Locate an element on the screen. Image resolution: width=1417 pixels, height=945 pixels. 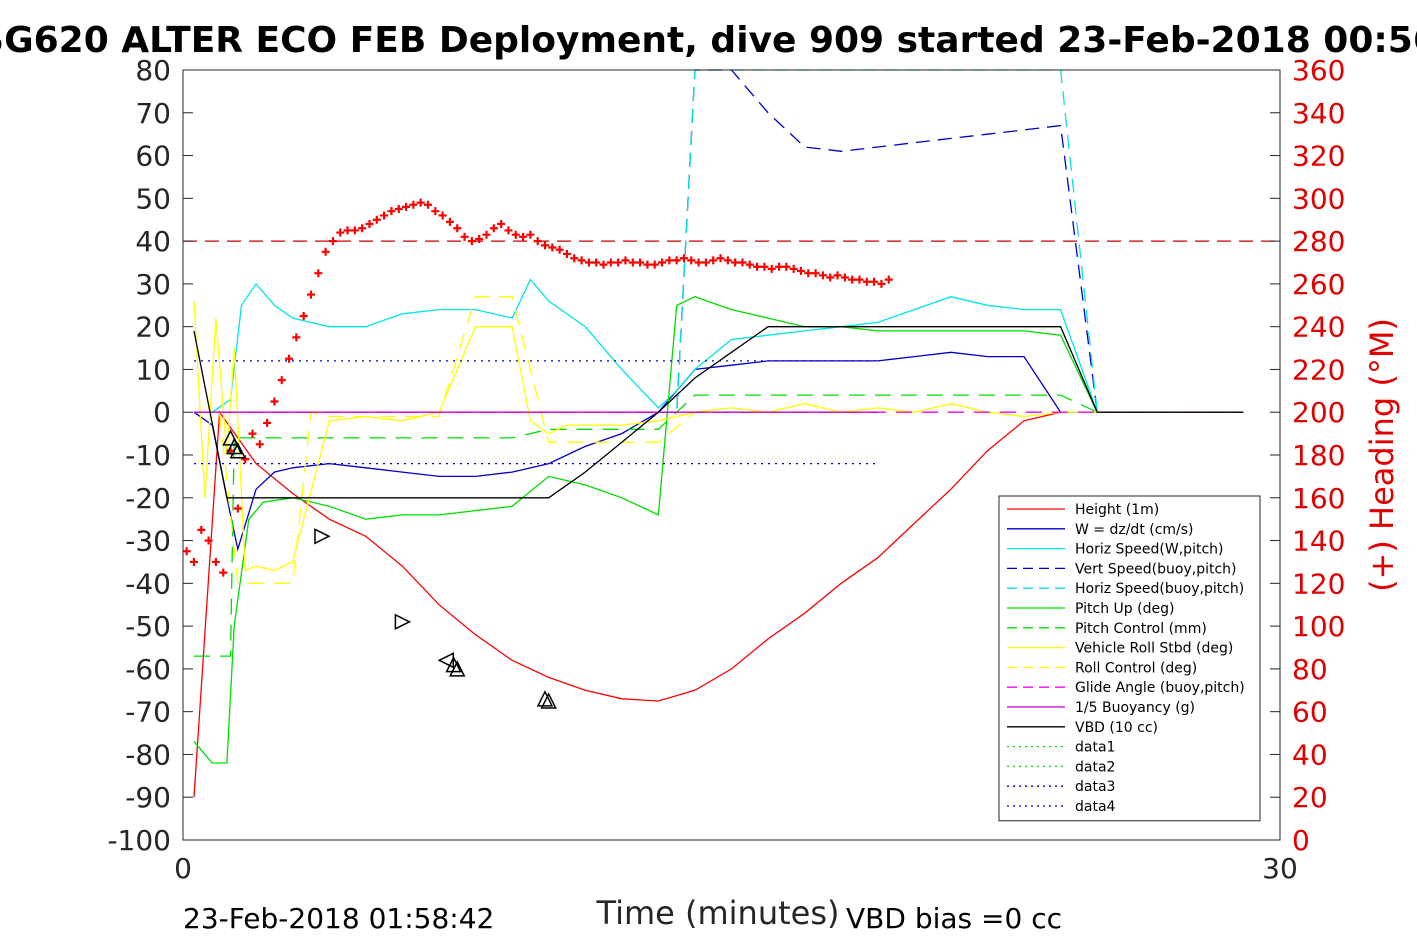
legend-box is located at coordinates (1129, 658).